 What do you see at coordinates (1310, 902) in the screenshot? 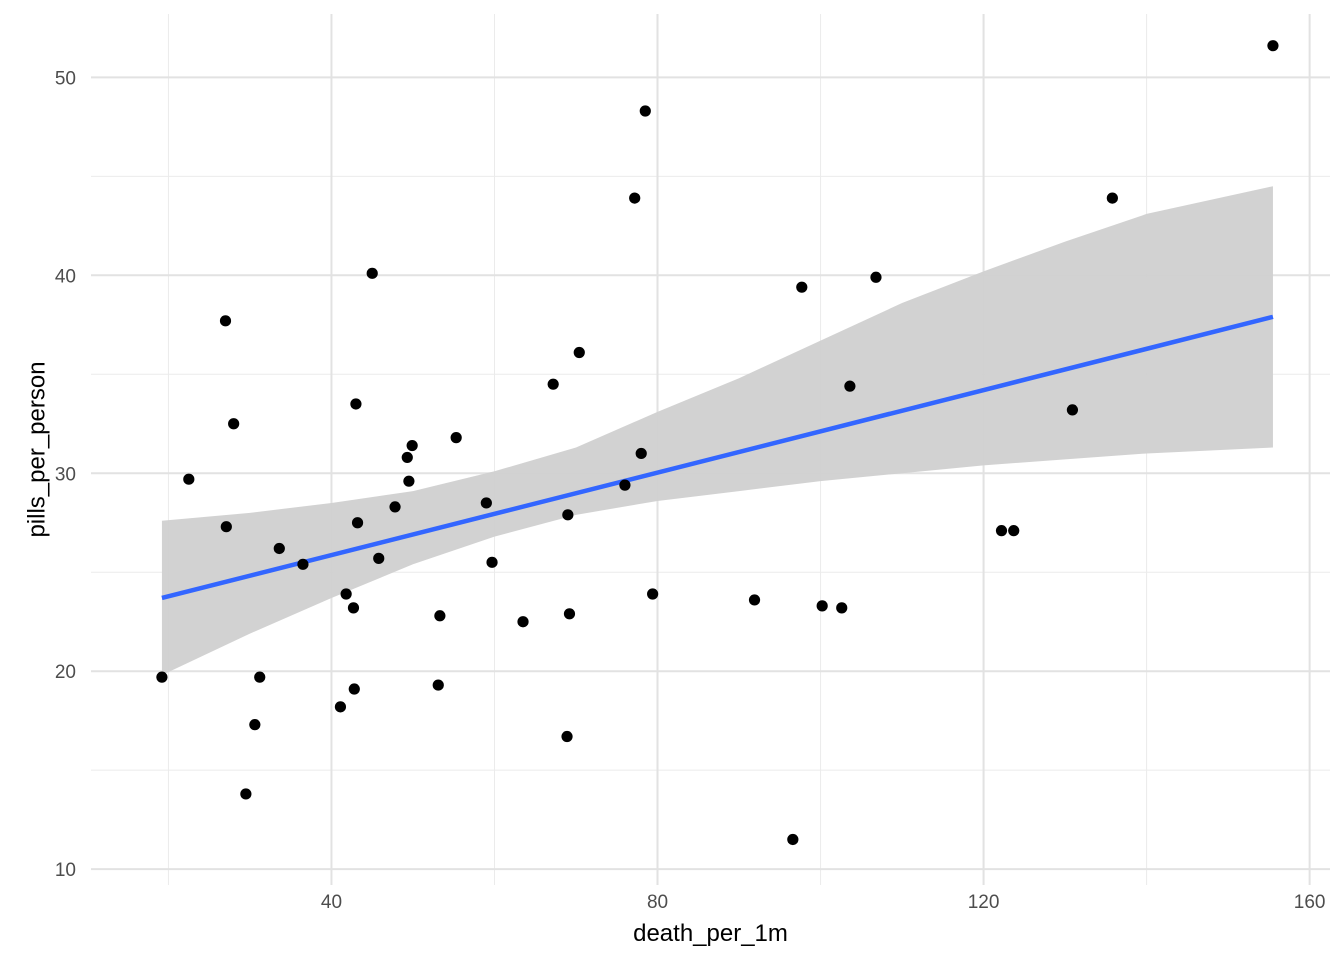
I see `x-tick-label: 160` at bounding box center [1310, 902].